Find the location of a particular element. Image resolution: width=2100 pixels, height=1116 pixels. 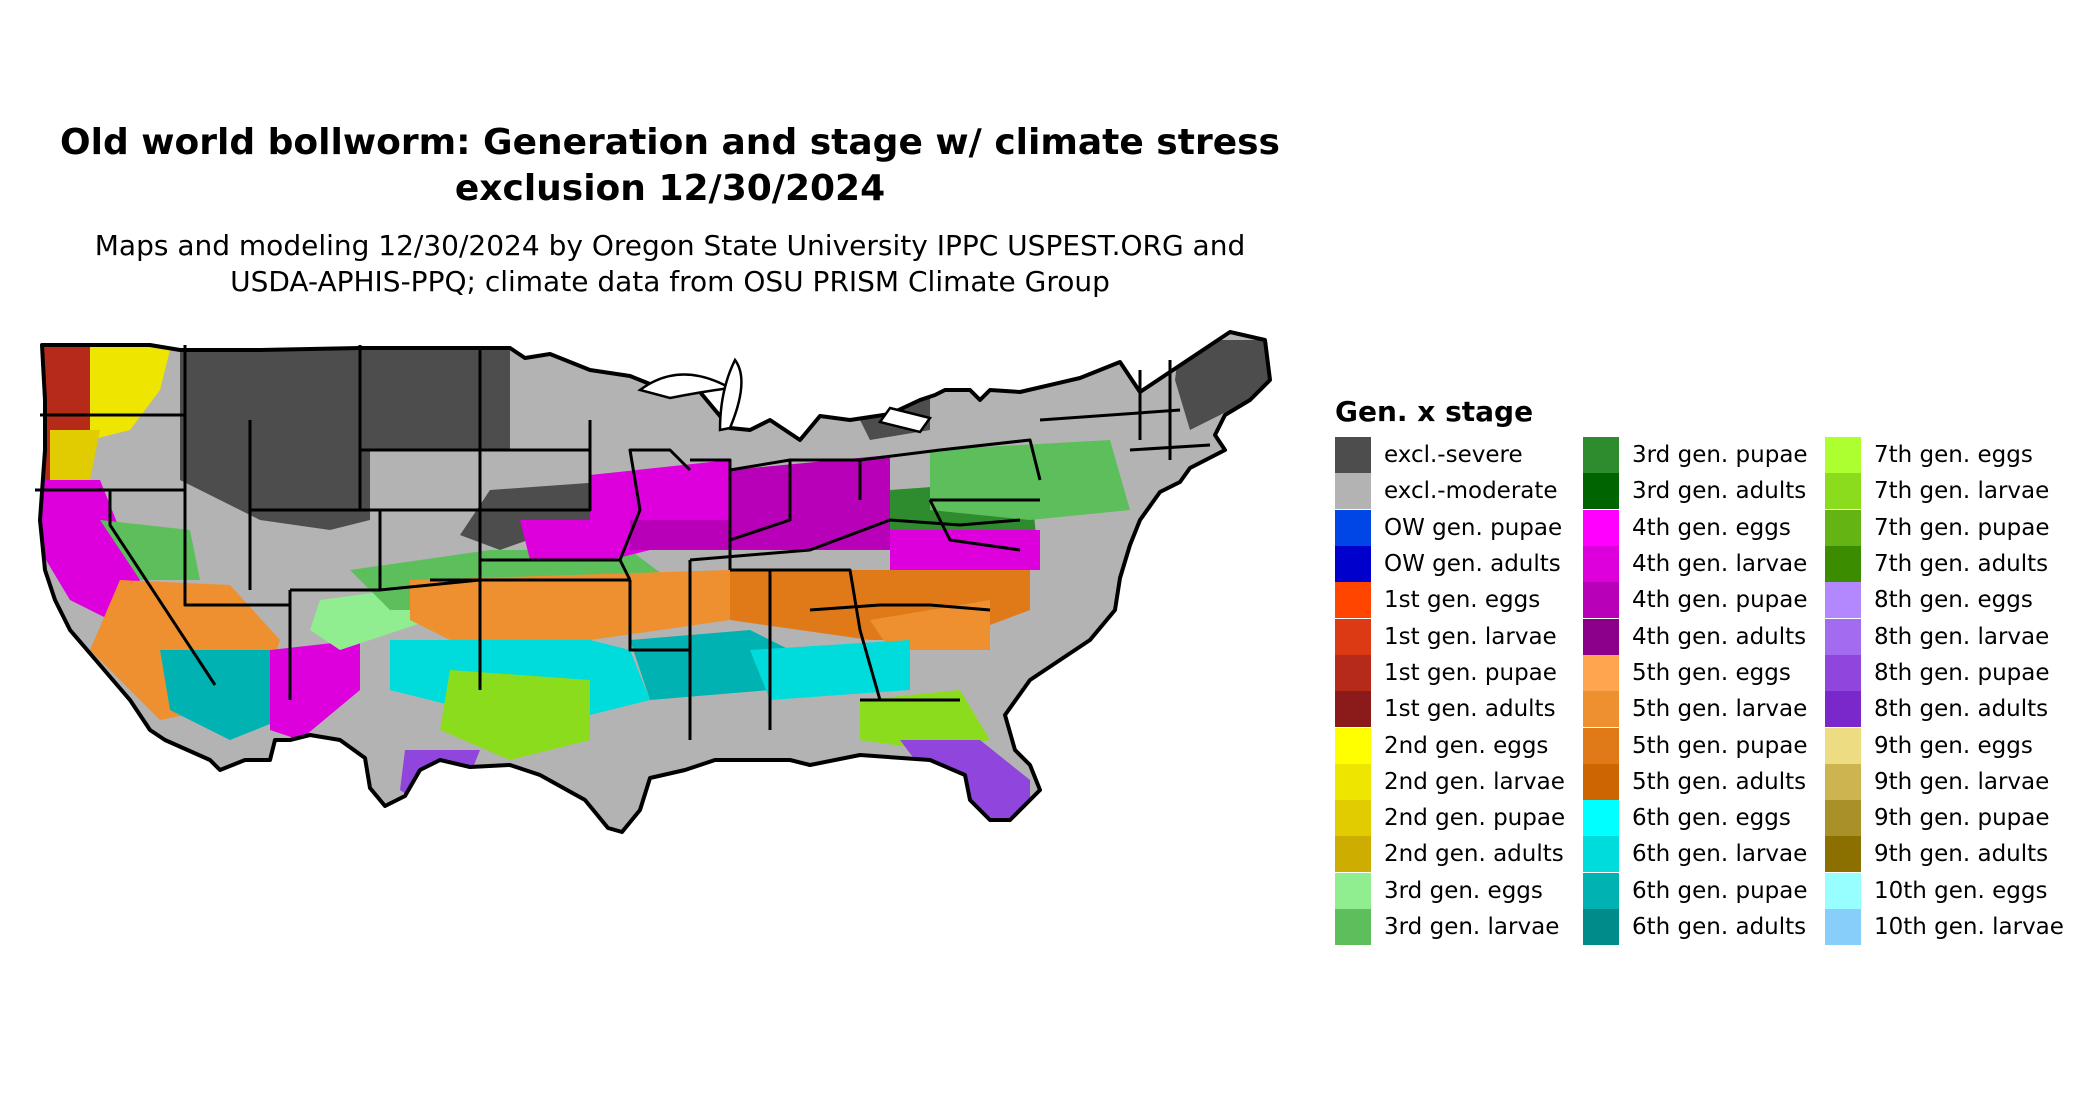

legend-label: 8th gen. larvae is located at coordinates (1962, 636).